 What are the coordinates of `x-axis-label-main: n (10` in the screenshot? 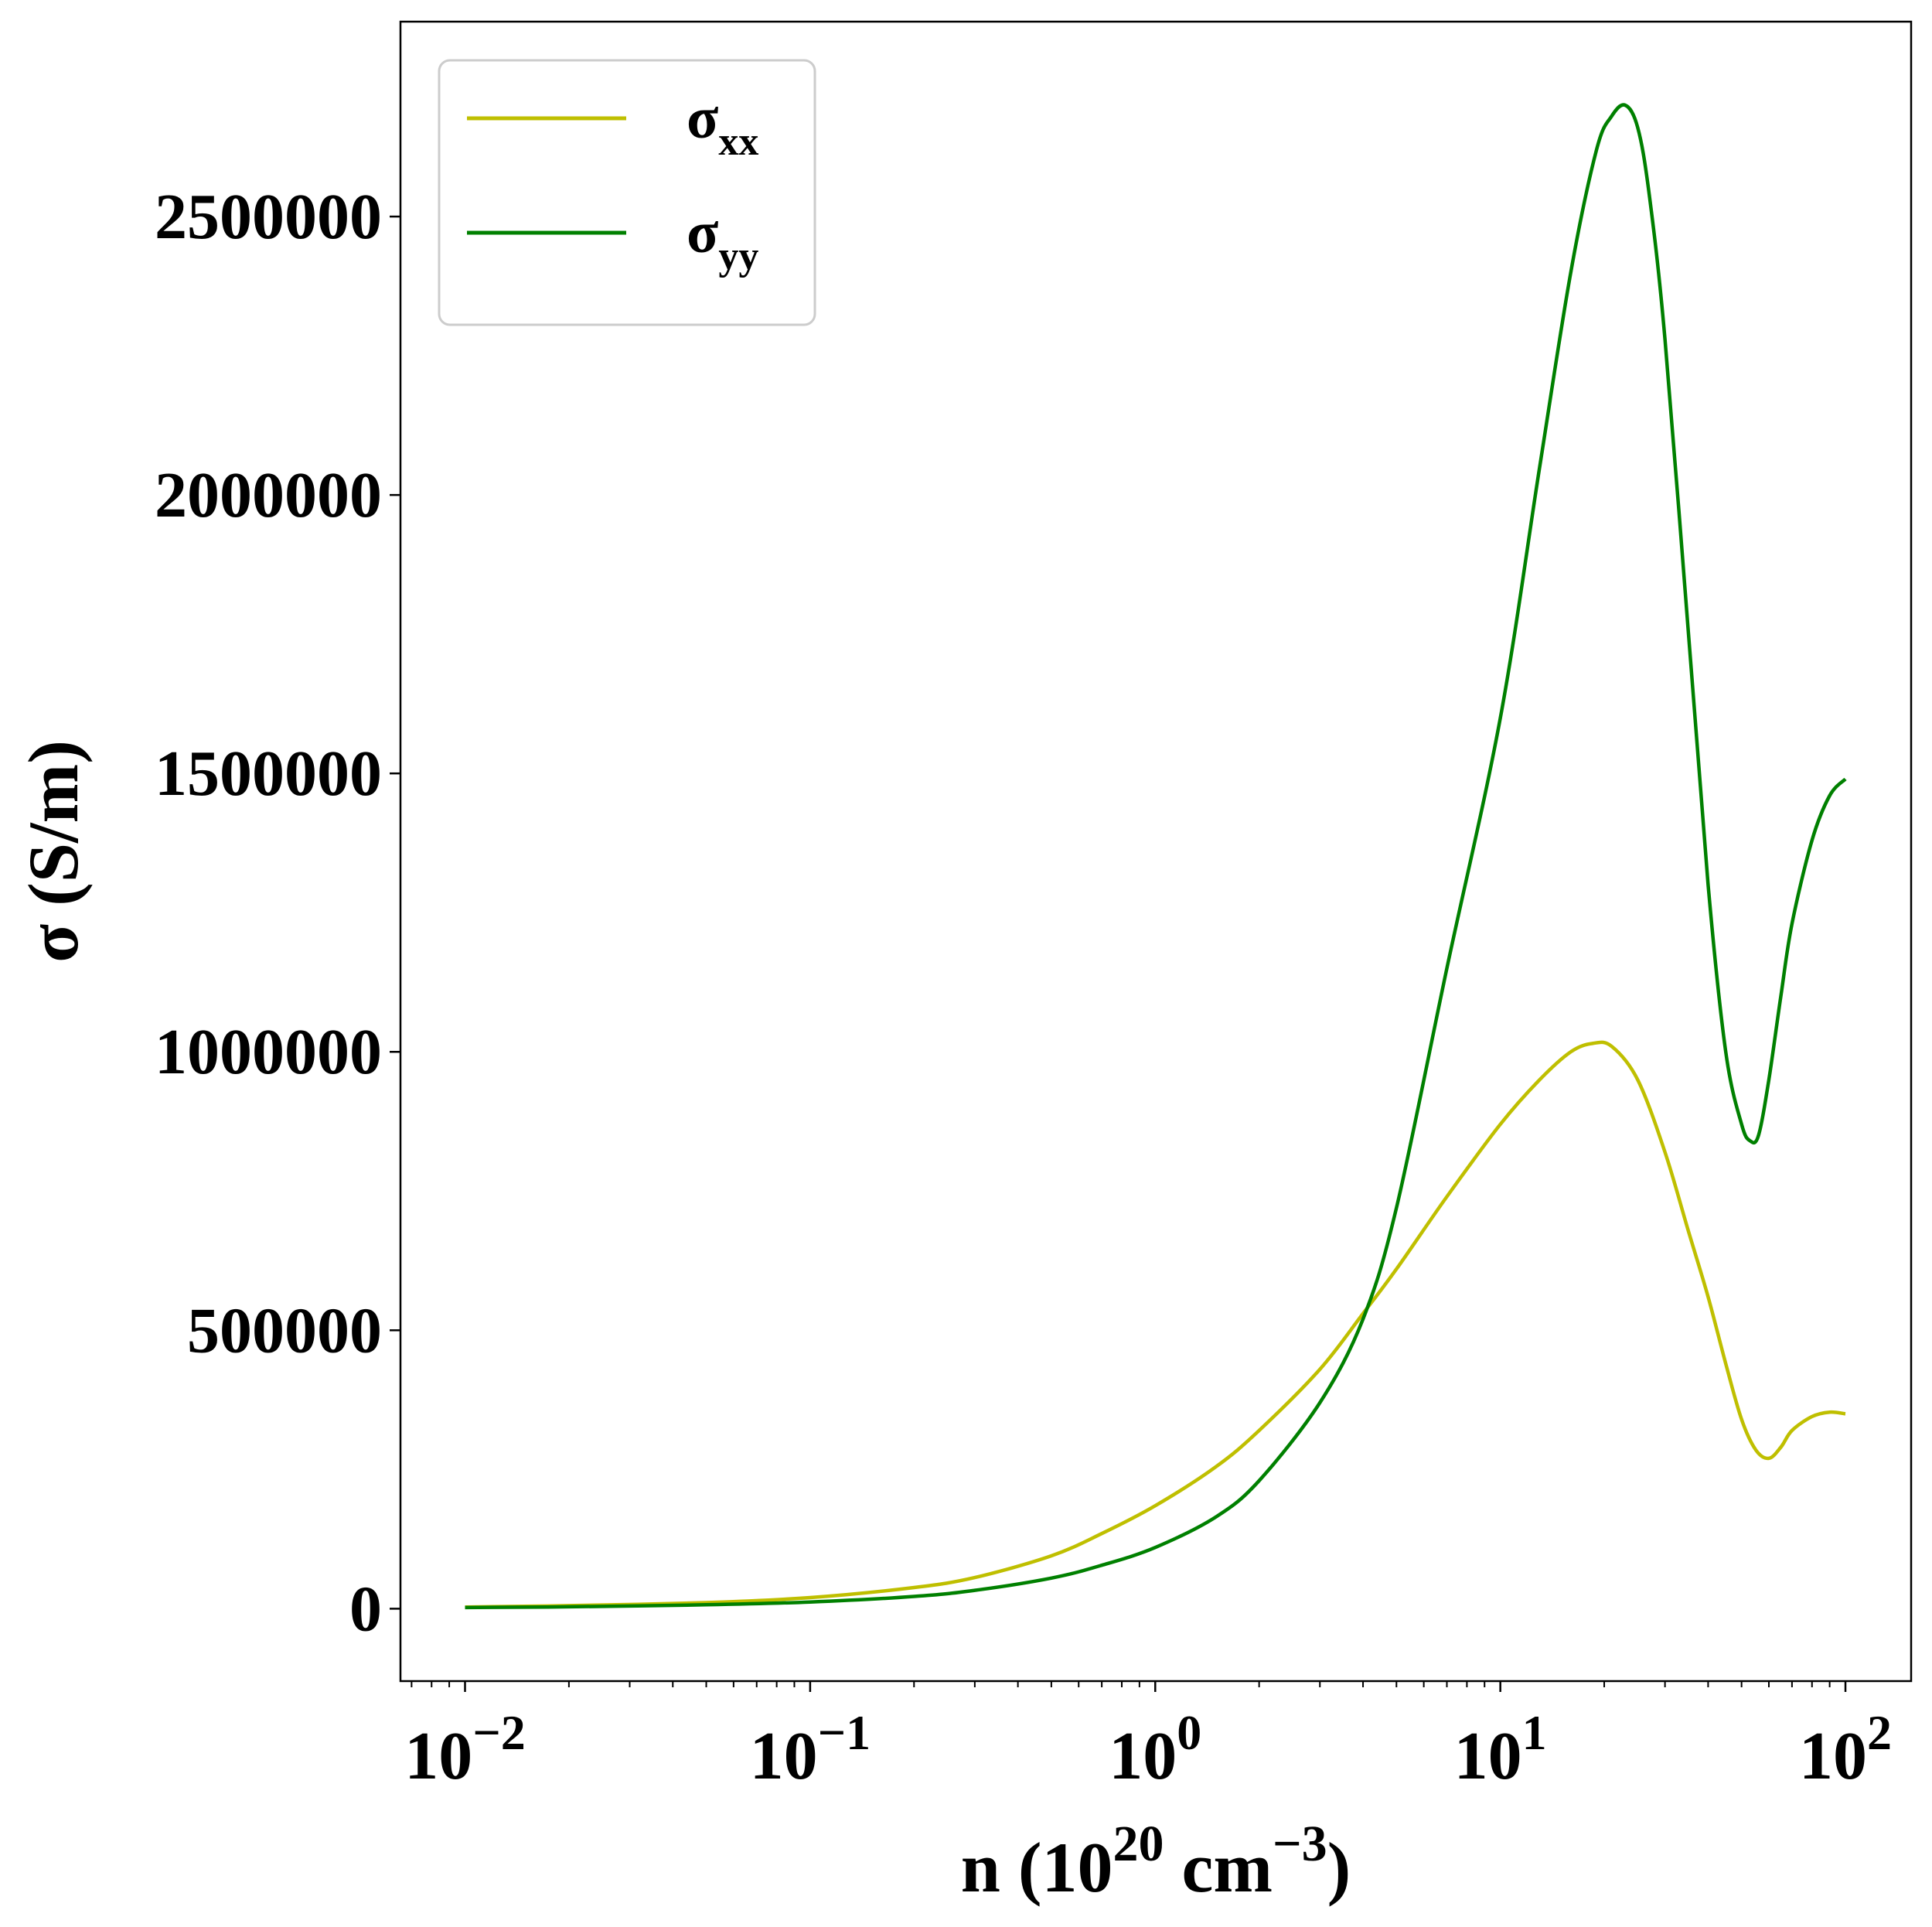 It's located at (1037, 1867).